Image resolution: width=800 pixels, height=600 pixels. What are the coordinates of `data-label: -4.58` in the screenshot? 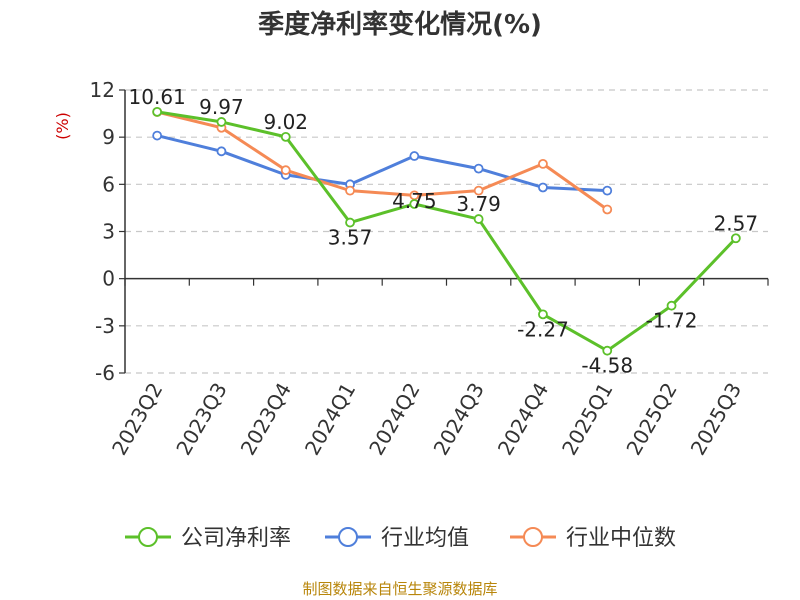 It's located at (607, 366).